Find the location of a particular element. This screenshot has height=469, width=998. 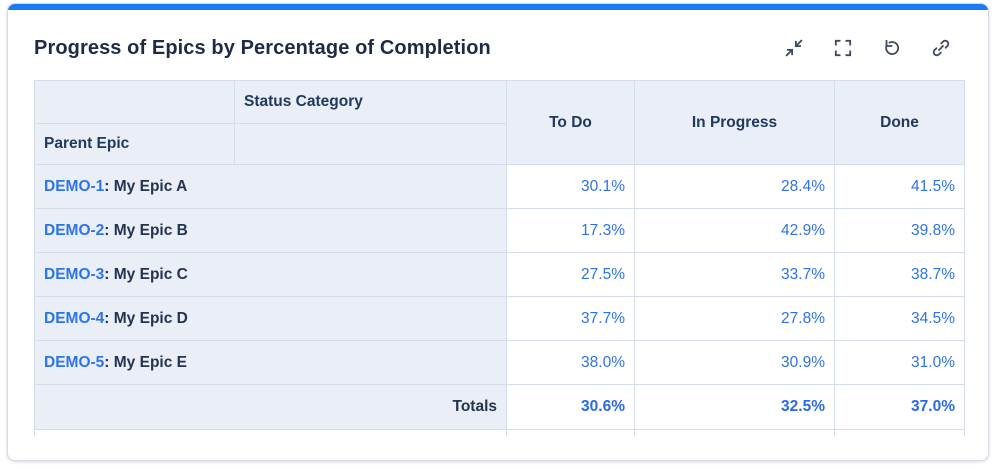

status-category-axis-label: Status Category is located at coordinates (370, 102).